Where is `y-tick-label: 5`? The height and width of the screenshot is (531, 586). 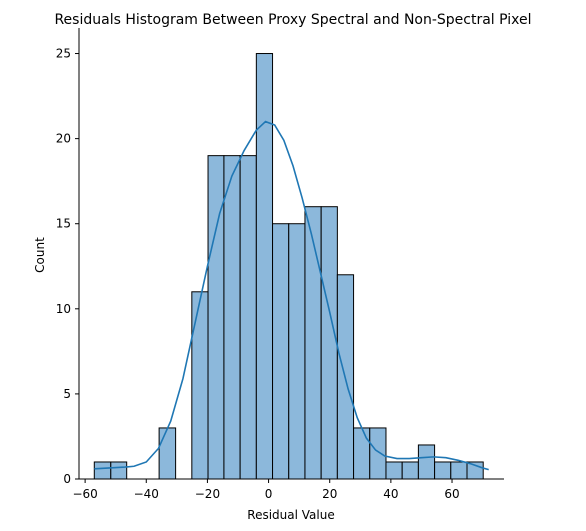
y-tick-label: 5 is located at coordinates (67, 394).